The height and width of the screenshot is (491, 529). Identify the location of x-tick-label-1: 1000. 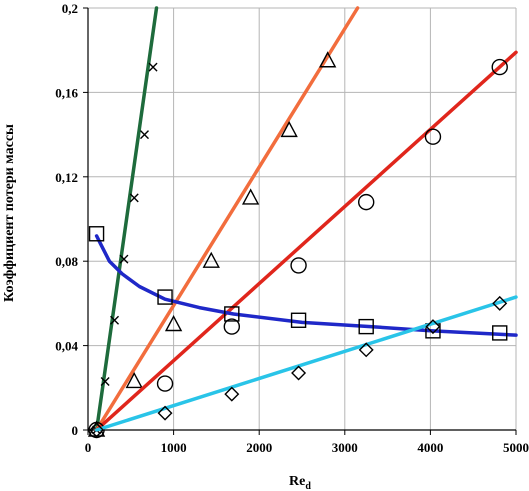
(174, 447).